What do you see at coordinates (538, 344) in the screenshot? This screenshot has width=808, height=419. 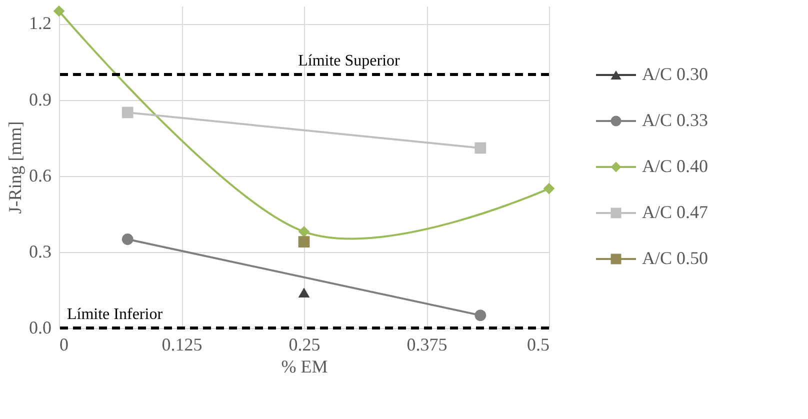 I see `x-tick-label: 0.5` at bounding box center [538, 344].